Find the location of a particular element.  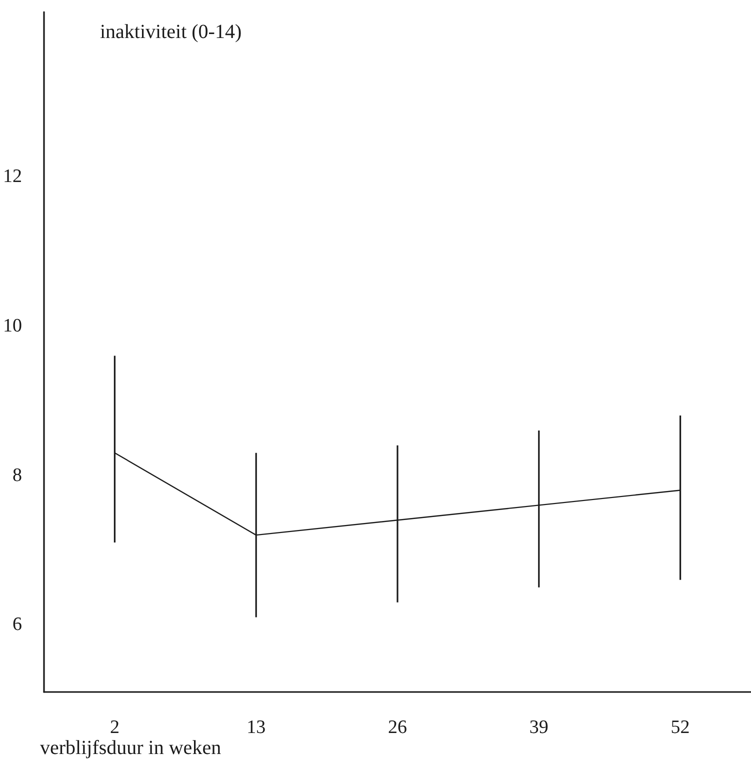

y-tick-label: 12 is located at coordinates (12, 176).